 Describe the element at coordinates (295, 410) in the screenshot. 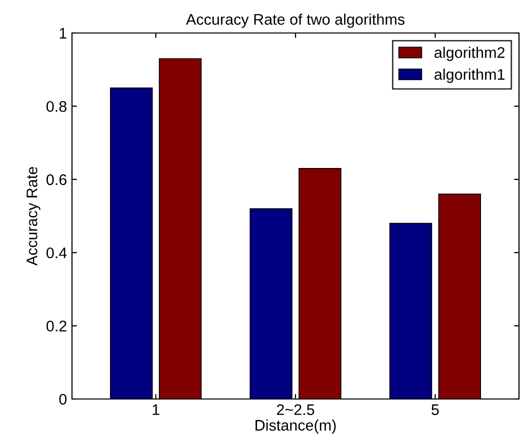

I see `x-tick-label: 2~2.5` at that location.